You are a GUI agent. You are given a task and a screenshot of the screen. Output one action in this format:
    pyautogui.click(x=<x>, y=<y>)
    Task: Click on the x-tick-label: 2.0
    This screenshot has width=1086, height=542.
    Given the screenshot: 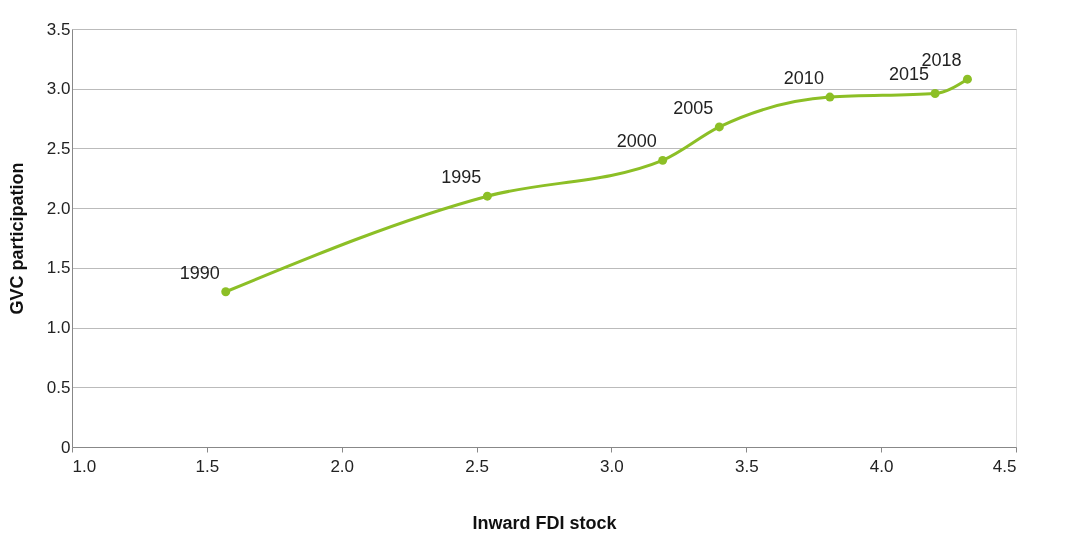 What is the action you would take?
    pyautogui.click(x=342, y=466)
    